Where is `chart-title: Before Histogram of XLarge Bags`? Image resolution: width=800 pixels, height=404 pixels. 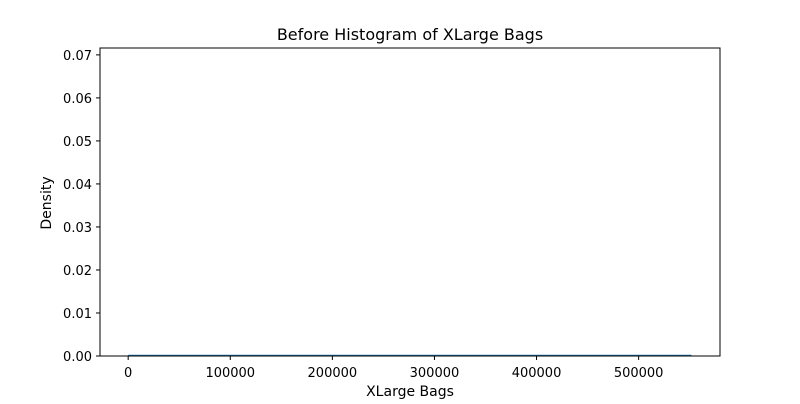 chart-title: Before Histogram of XLarge Bags is located at coordinates (410, 34).